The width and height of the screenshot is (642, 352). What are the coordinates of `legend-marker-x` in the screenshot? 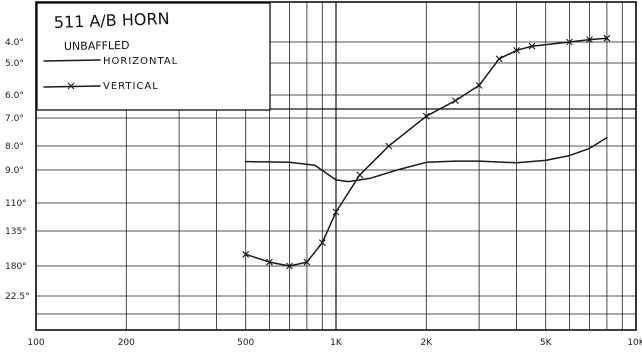 It's located at (71, 86).